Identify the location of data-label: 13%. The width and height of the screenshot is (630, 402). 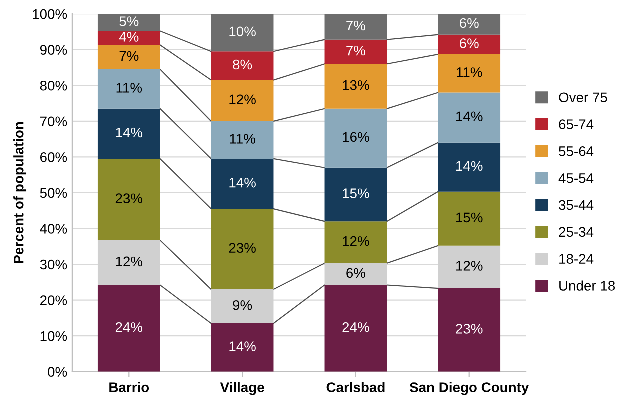
(356, 85).